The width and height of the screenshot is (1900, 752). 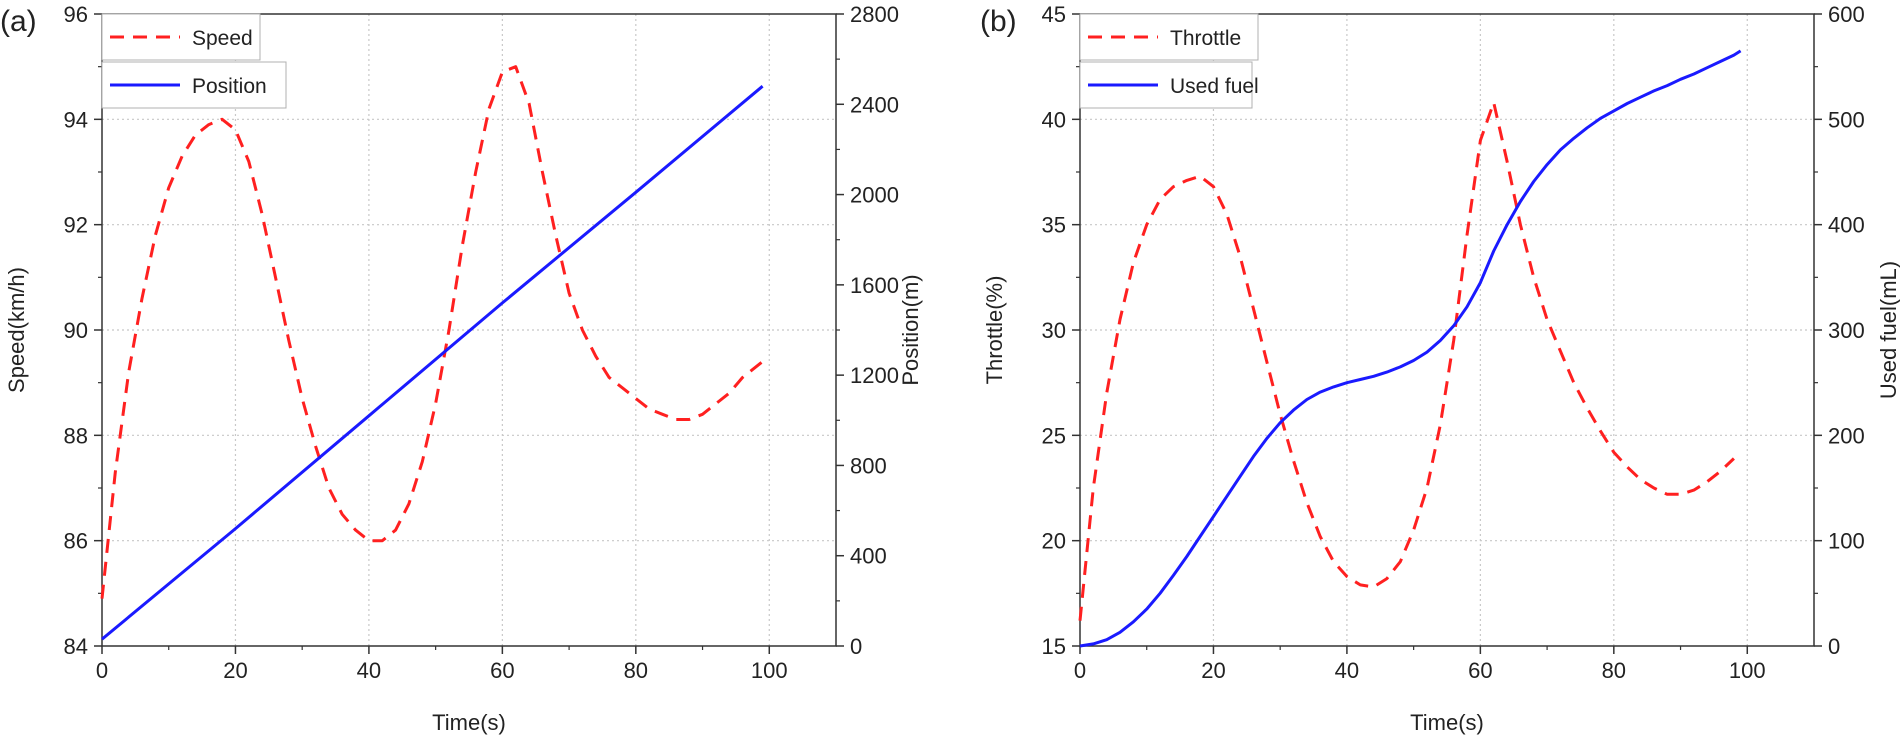 I want to click on legend-label-used-fuel: Used fuel, so click(x=1214, y=86).